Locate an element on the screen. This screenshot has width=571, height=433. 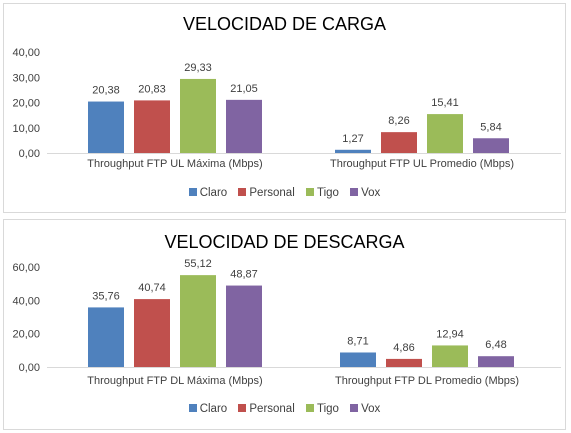
category-label: Throughput FTP UL Máxima (Mbps) is located at coordinates (174, 164).